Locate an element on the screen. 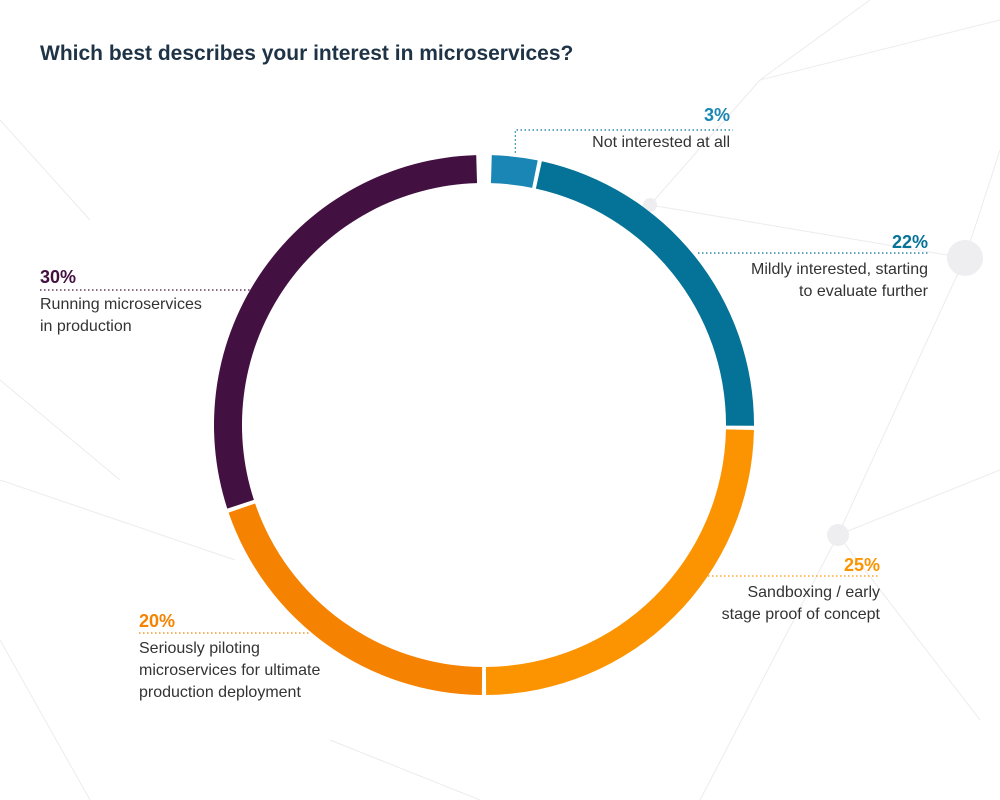 This screenshot has height=800, width=1000. slice-description-line: in production is located at coordinates (86, 326).